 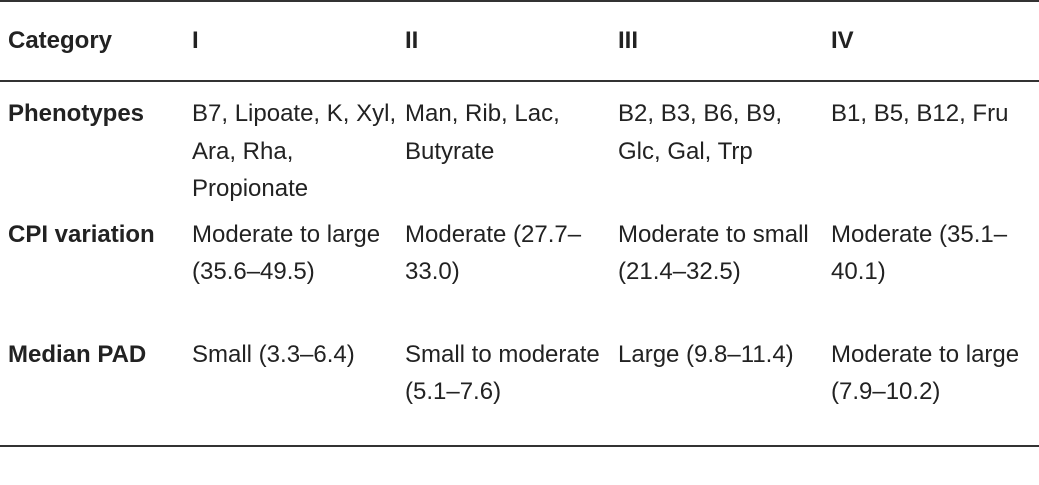 I want to click on cell-cpi-variation-ii: Moderate (27.7–33.0), so click(x=493, y=253).